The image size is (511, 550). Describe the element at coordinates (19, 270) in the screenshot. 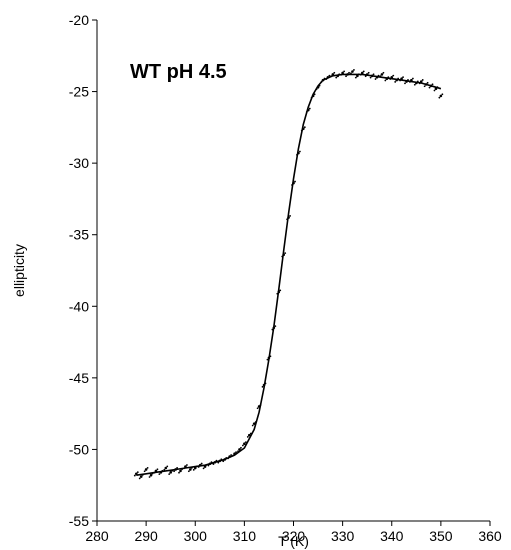

I see `y-axis-title: ellipticity` at that location.